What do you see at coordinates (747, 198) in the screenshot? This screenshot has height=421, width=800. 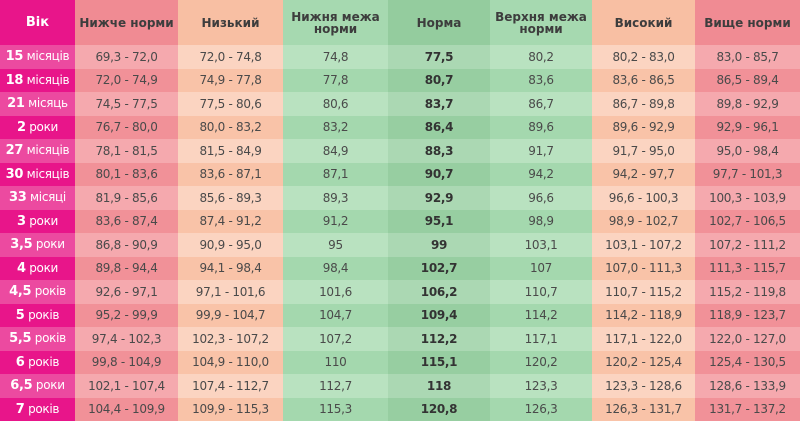 I see `above-norm-cell: 100,3 - 103,9` at bounding box center [747, 198].